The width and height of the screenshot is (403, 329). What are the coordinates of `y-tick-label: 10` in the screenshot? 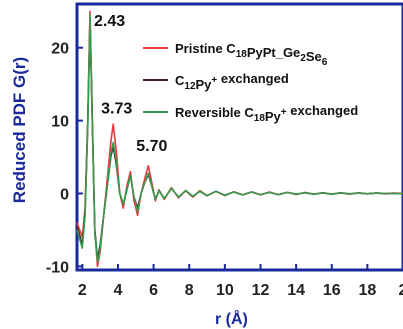 It's located at (60, 122).